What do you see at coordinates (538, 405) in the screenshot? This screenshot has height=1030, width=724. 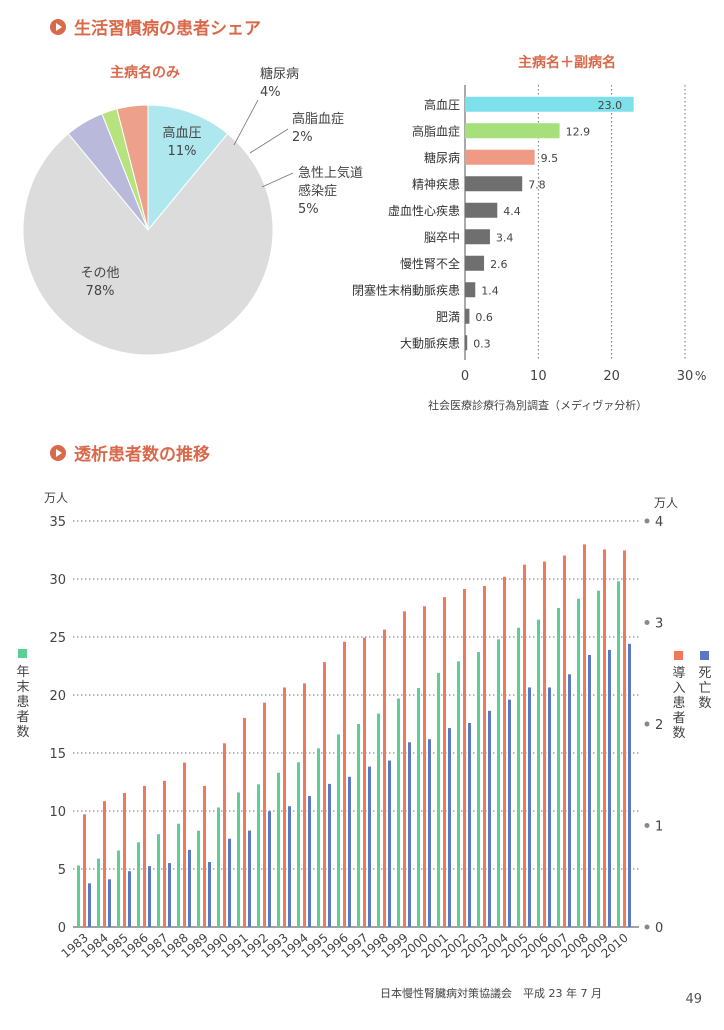 I see `hbar-source: 社会医療診療行為別調査（メディヴァ分析）` at bounding box center [538, 405].